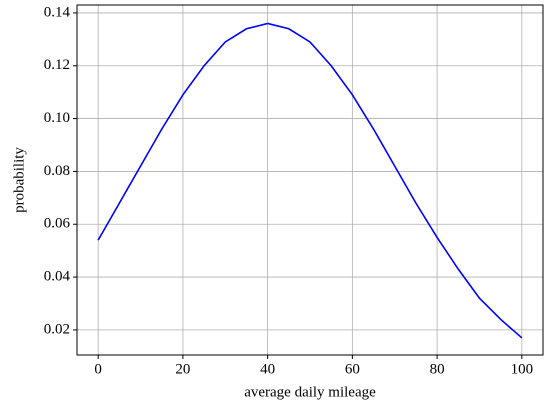 The height and width of the screenshot is (412, 550). What do you see at coordinates (310, 392) in the screenshot?
I see `x-axis-label: average daily mileage` at bounding box center [310, 392].